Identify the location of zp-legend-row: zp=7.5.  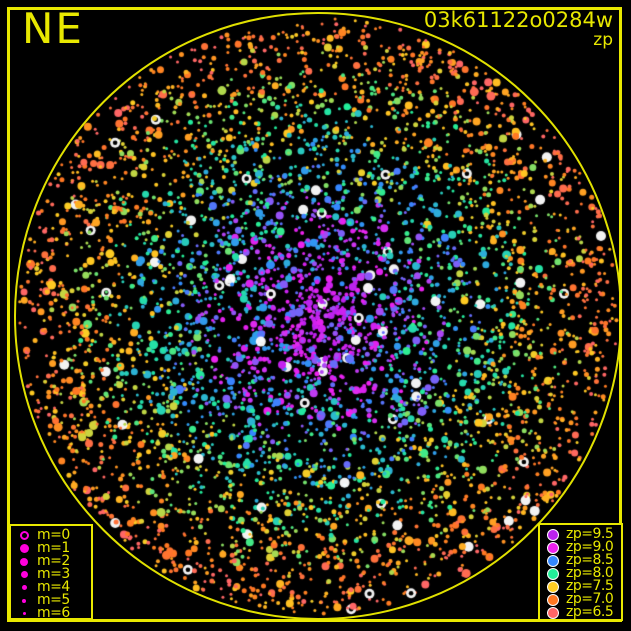
(580, 586).